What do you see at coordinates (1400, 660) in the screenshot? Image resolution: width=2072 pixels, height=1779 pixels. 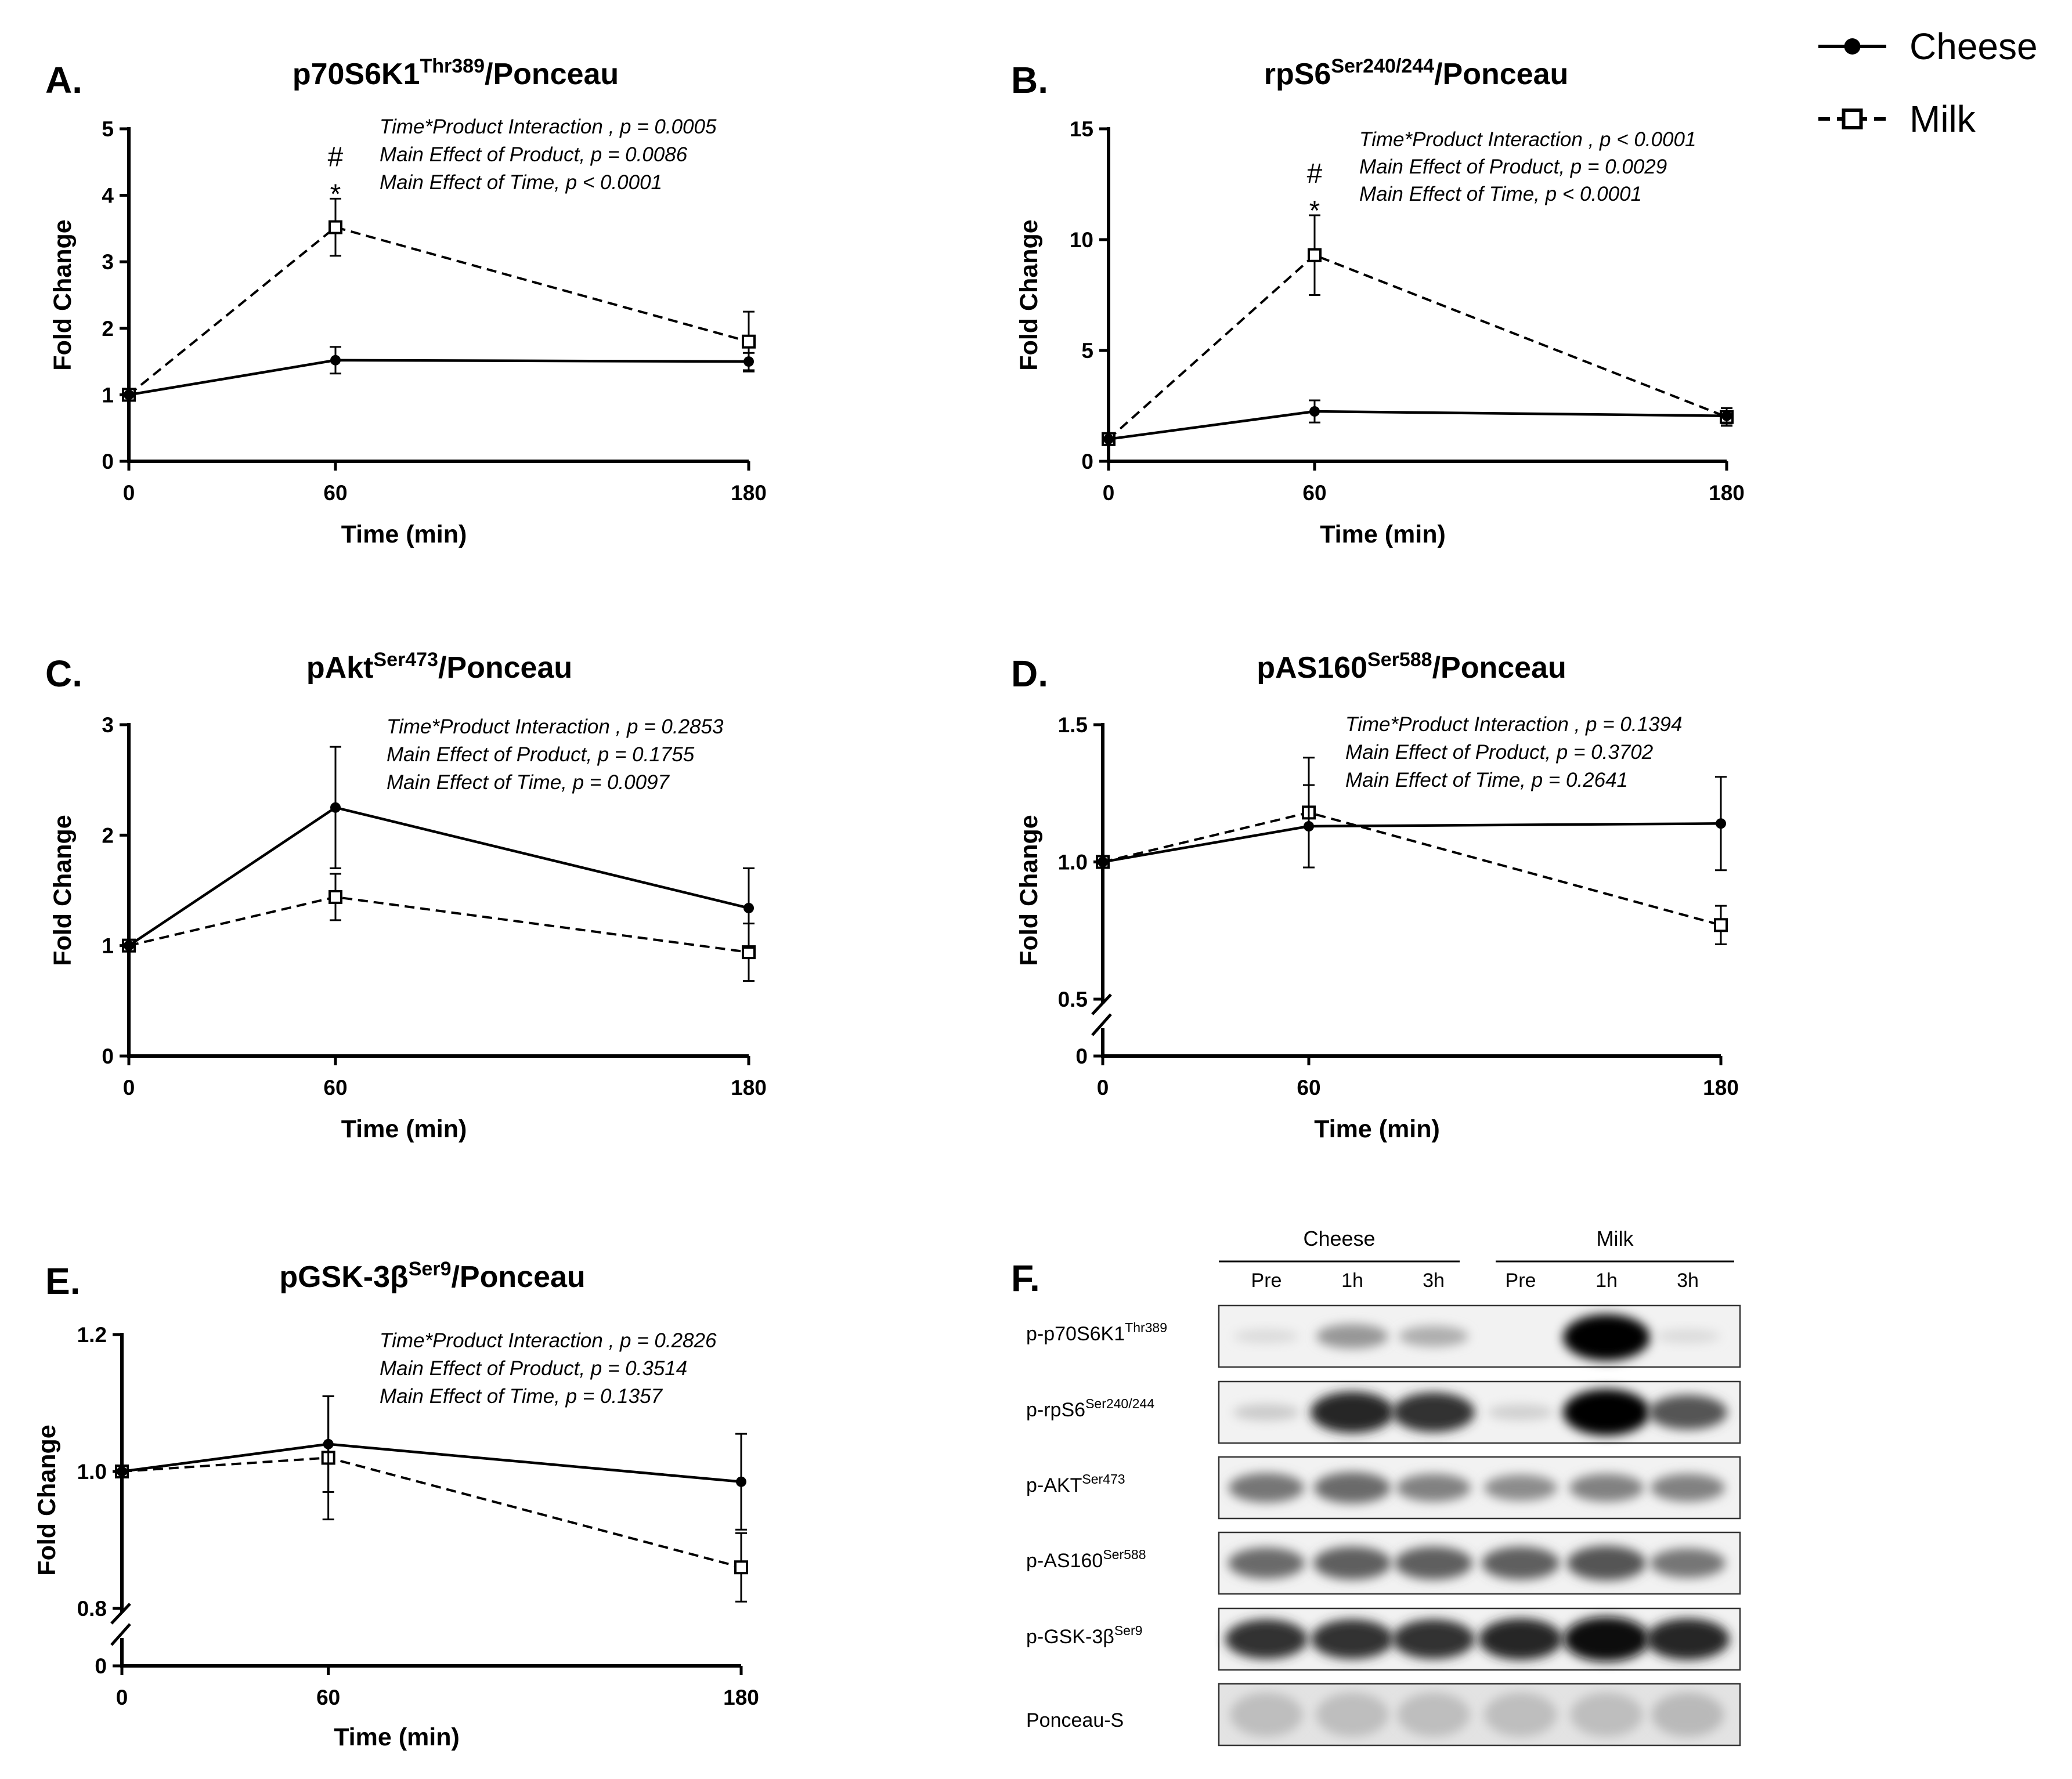 I see `chart-title-sup: Ser588` at bounding box center [1400, 660].